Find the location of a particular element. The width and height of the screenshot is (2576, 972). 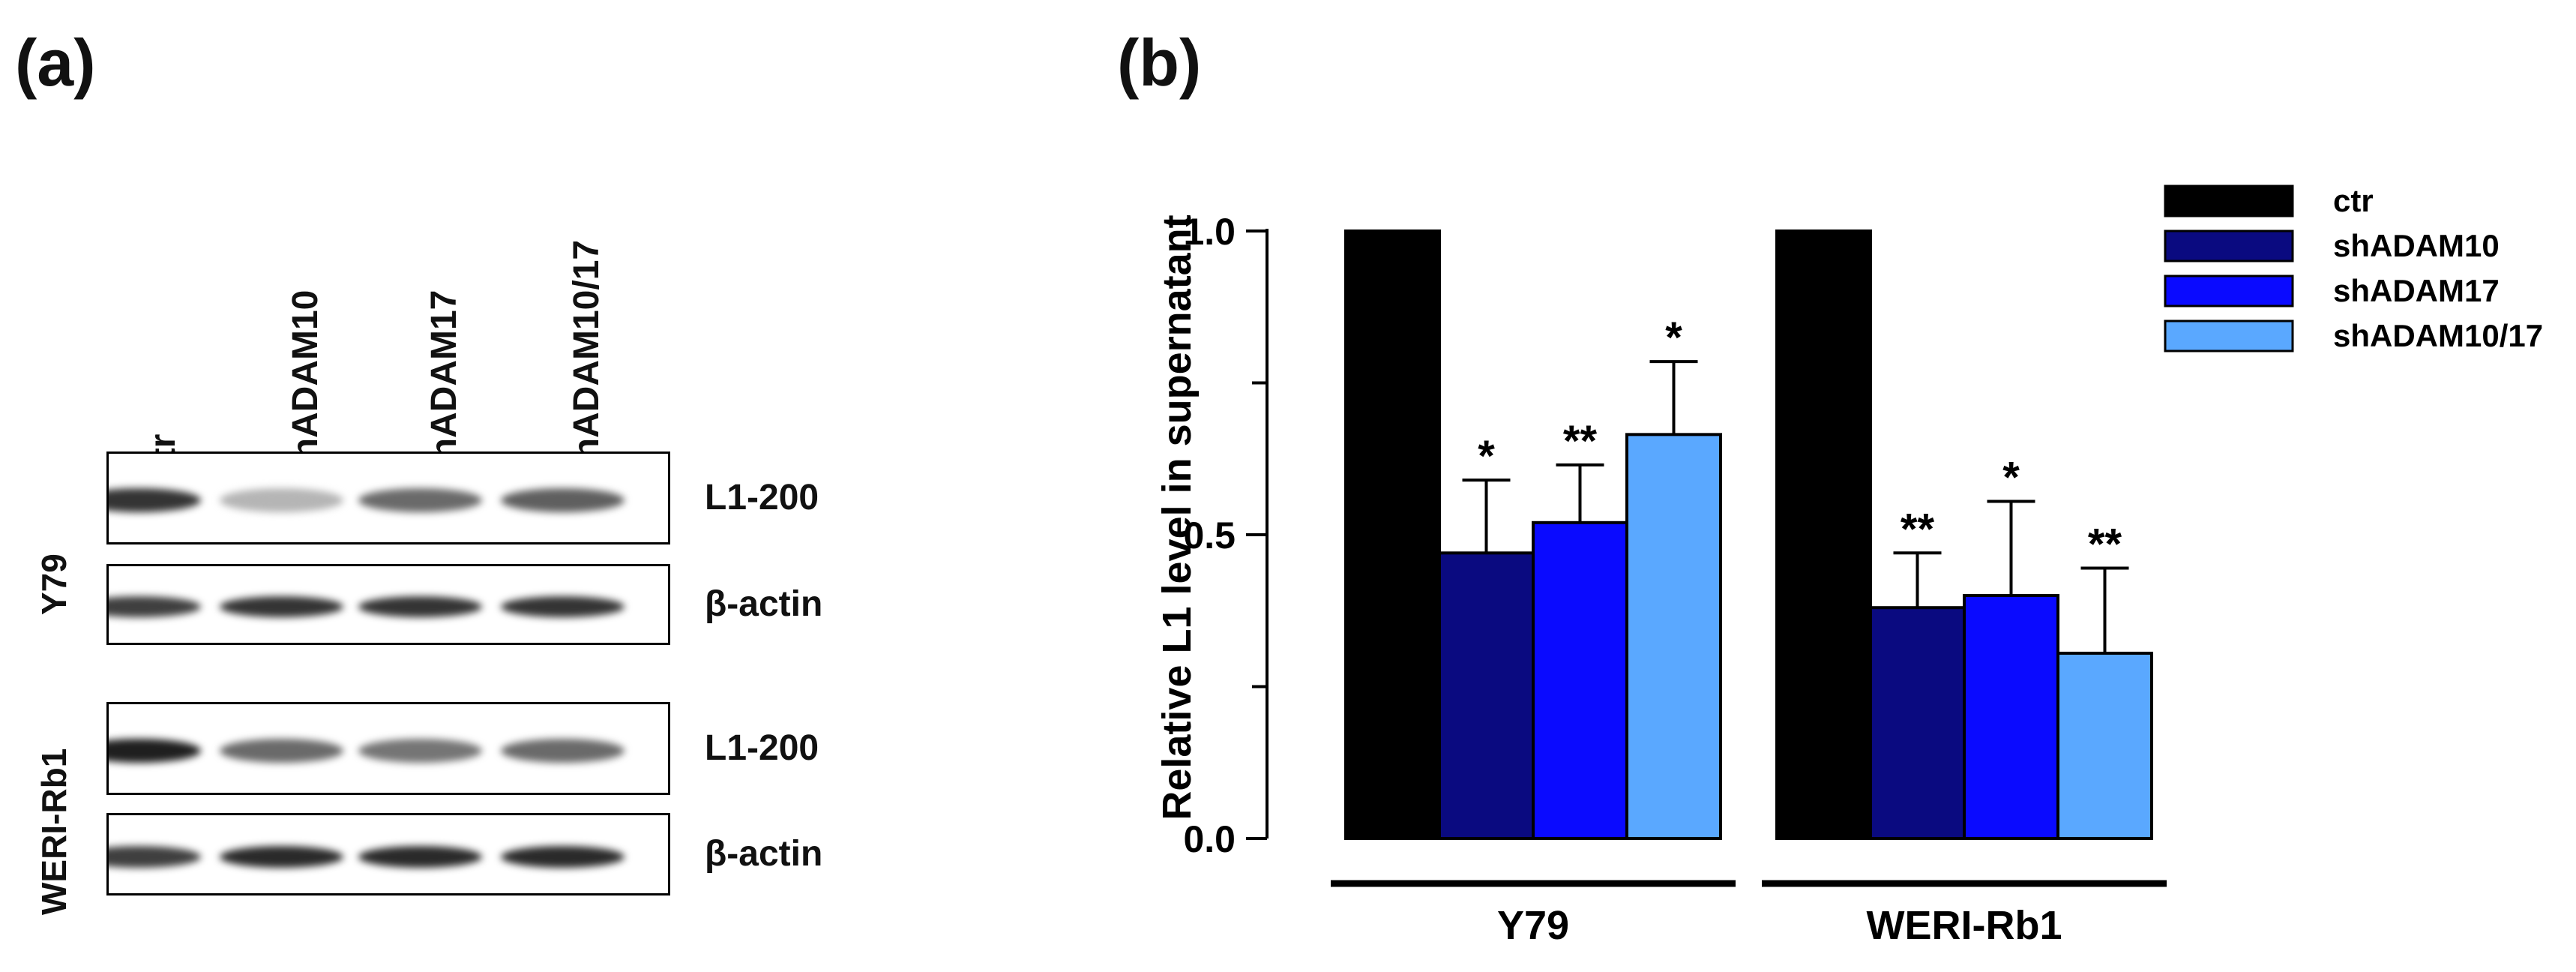

y-ticks: 0.0 0.5 1.0 is located at coordinates (1225, 535).